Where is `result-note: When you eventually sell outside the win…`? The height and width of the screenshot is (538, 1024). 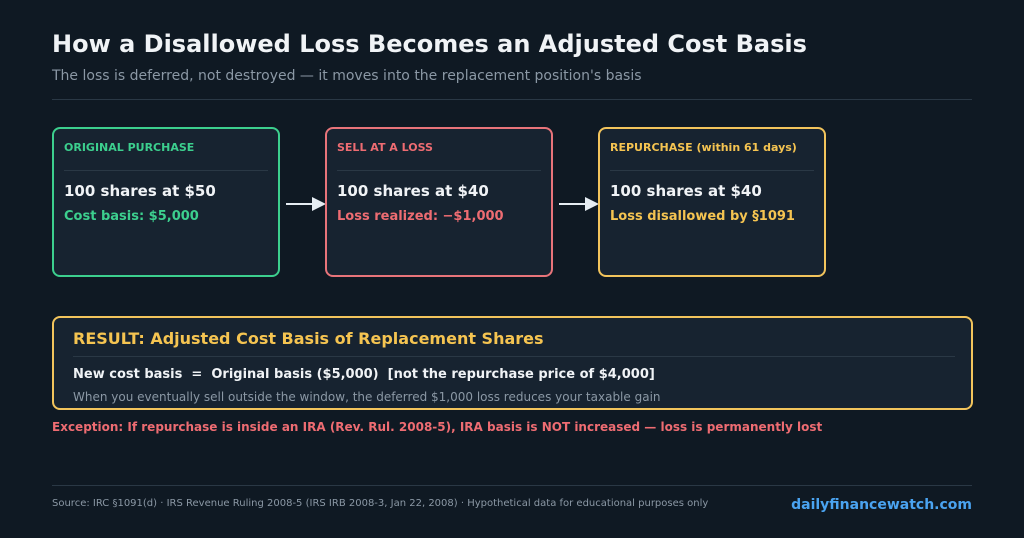 result-note: When you eventually sell outside the win… is located at coordinates (367, 397).